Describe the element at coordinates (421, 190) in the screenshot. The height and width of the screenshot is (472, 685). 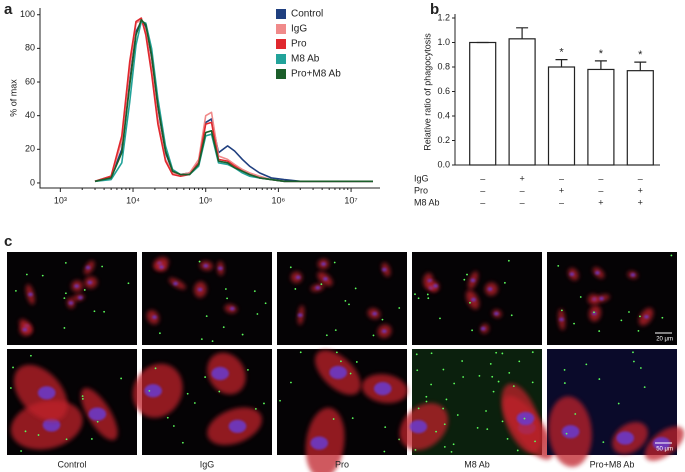
I see `condition-label: Pro` at that location.